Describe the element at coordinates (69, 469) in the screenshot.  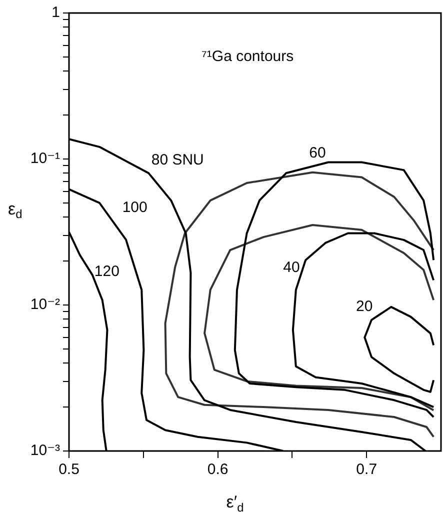
I see `x-tick-label: 0.5` at that location.